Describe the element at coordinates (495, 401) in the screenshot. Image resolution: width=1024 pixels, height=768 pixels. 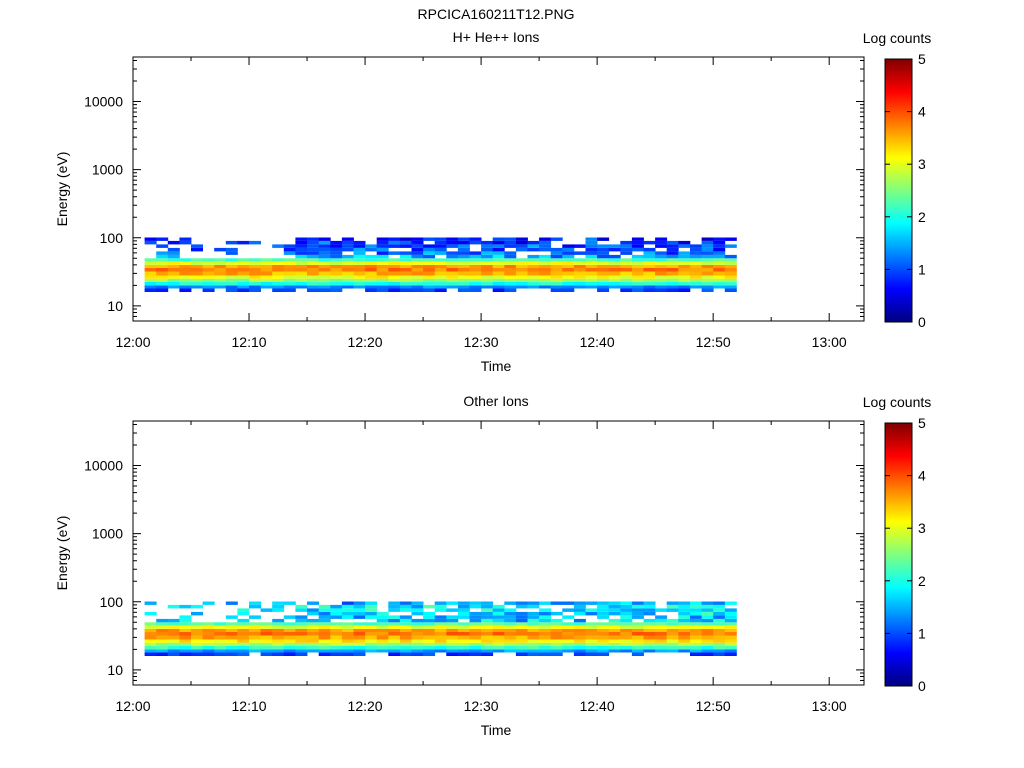
I see `panel-bottom-title: Other Ions` at that location.